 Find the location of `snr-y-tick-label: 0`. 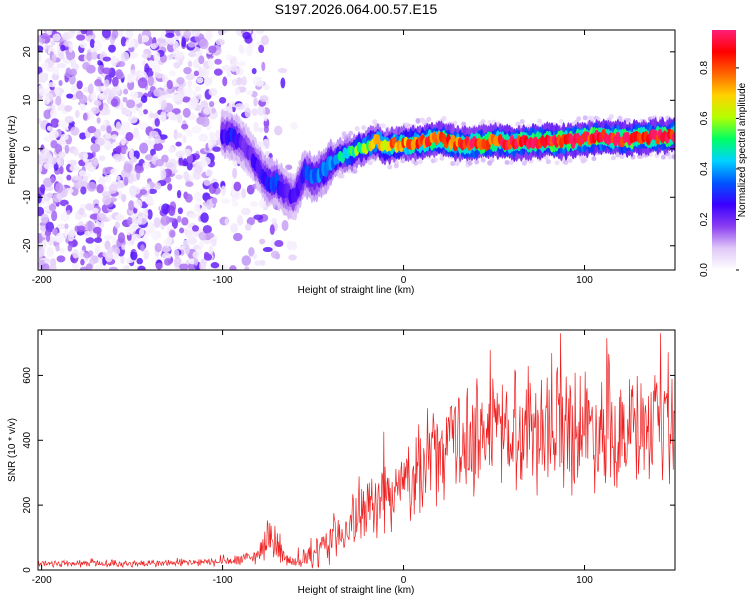

snr-y-tick-label: 0 is located at coordinates (27, 570).